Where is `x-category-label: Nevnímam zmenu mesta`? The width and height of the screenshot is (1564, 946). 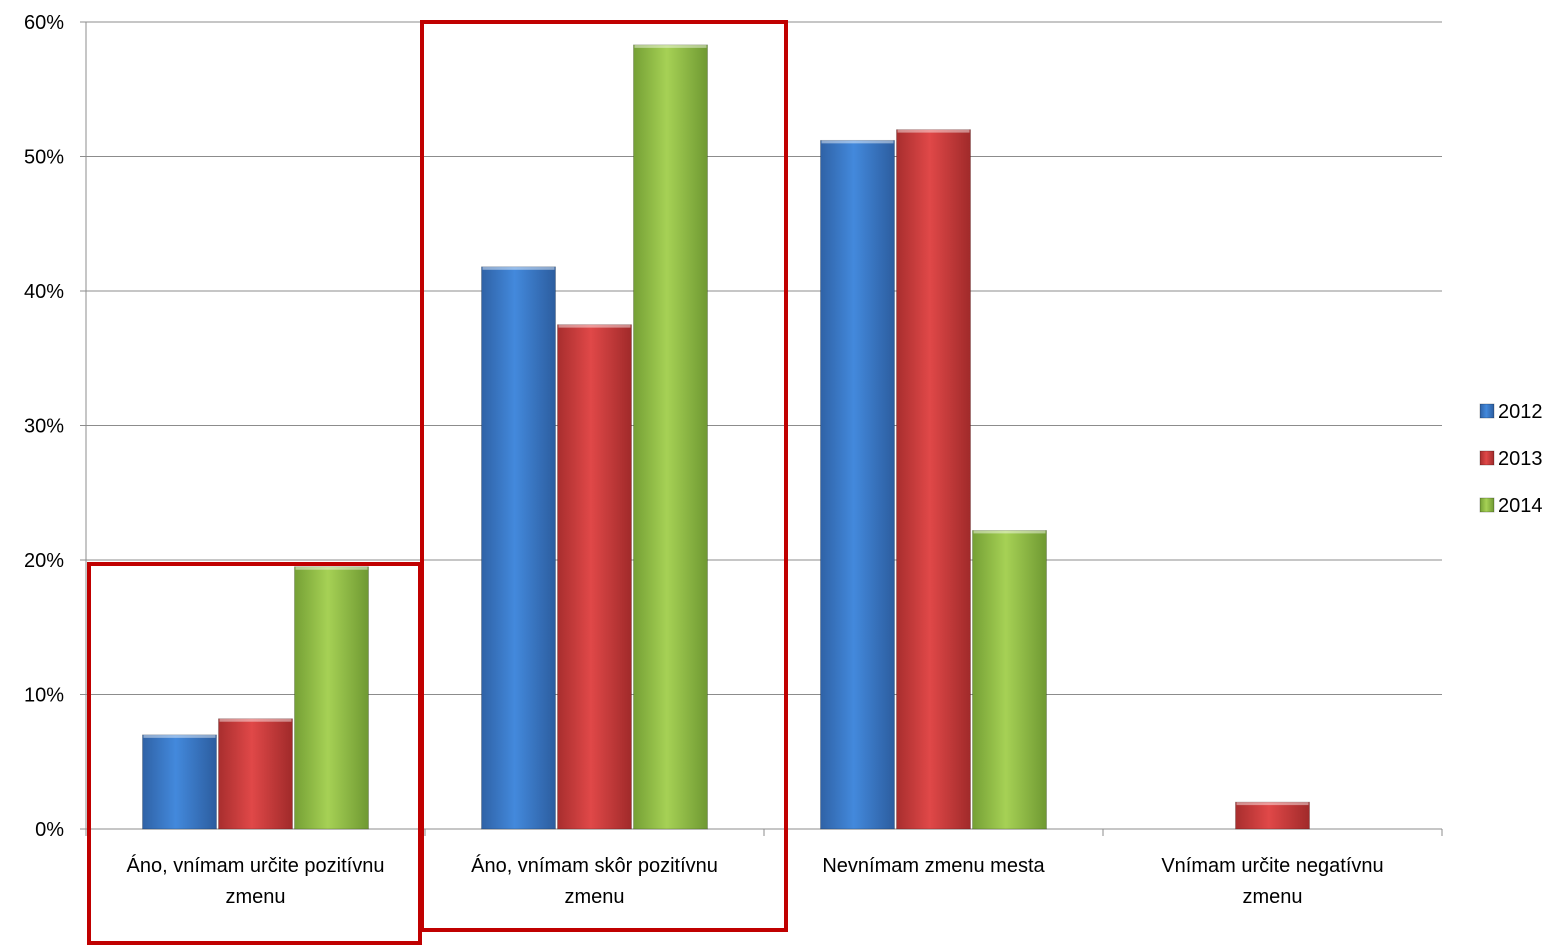 x-category-label: Nevnímam zmenu mesta is located at coordinates (933, 866).